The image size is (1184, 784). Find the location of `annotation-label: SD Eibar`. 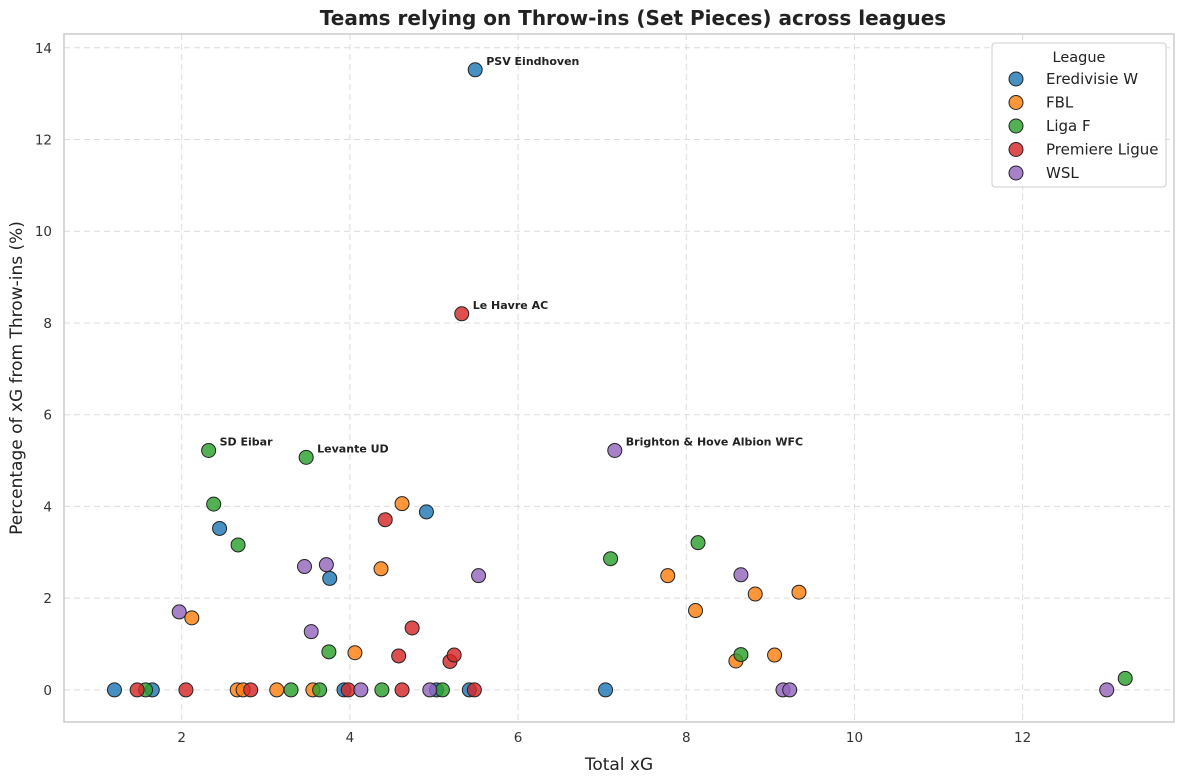

annotation-label: SD Eibar is located at coordinates (246, 441).